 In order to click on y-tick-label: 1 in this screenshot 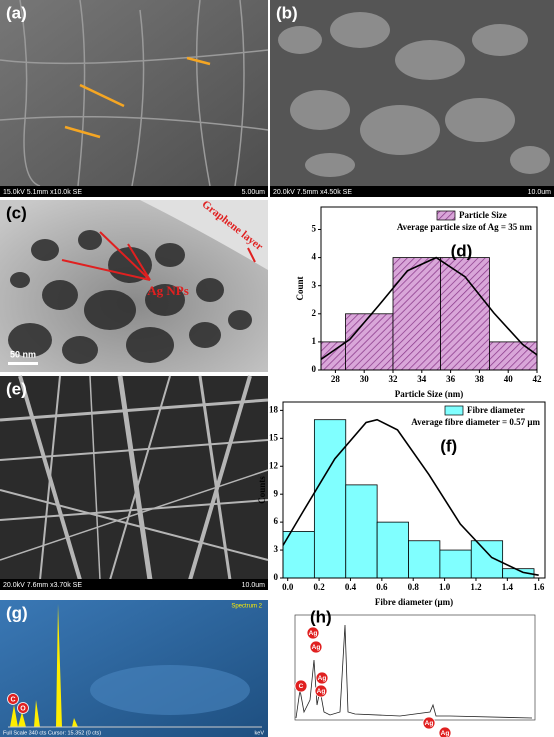, I will do `click(314, 341)`.